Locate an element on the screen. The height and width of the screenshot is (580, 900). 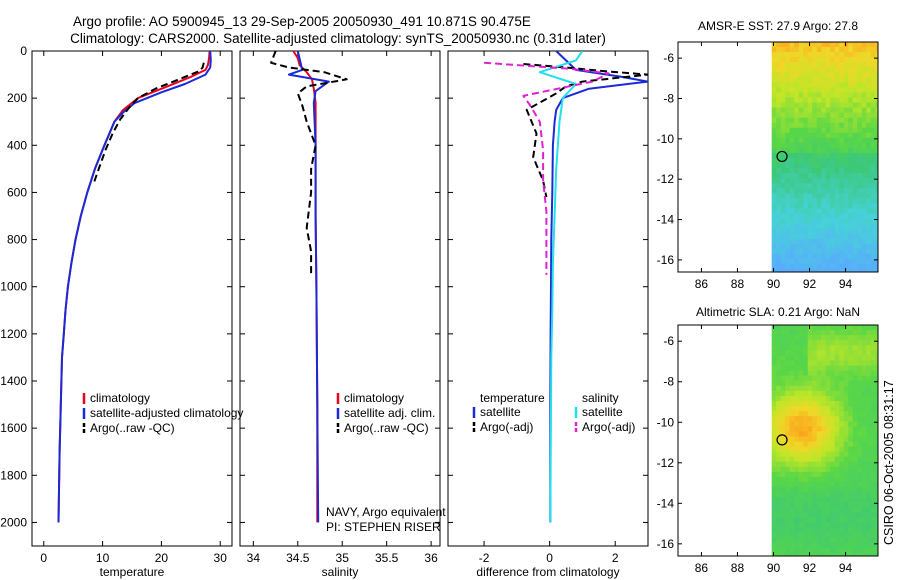
diff-legend-label: satellite is located at coordinates (500, 412).